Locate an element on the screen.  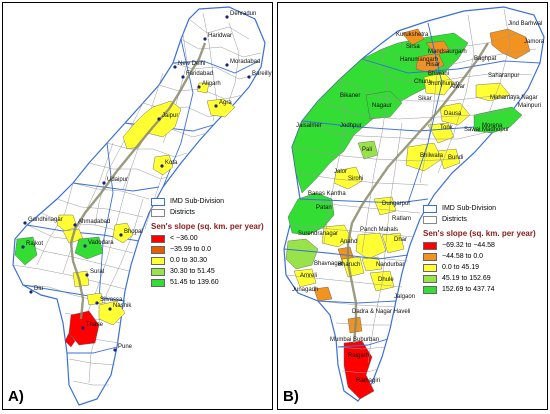
district-label: Ratnagiri is located at coordinates (368, 381).